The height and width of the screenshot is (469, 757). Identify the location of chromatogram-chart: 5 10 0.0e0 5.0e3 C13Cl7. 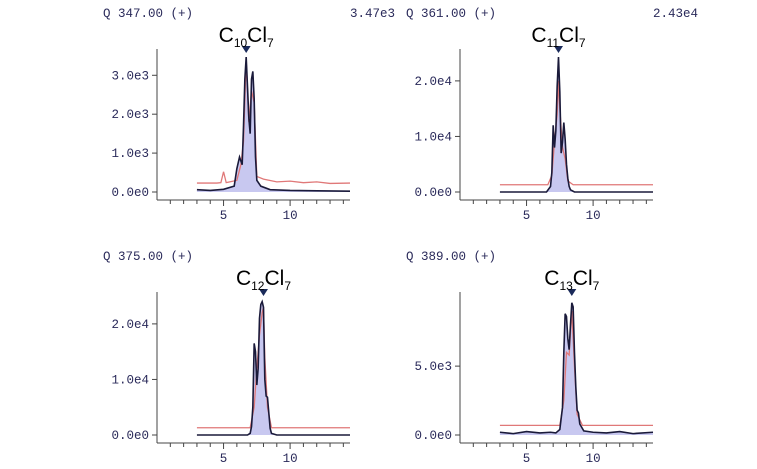
(534, 366).